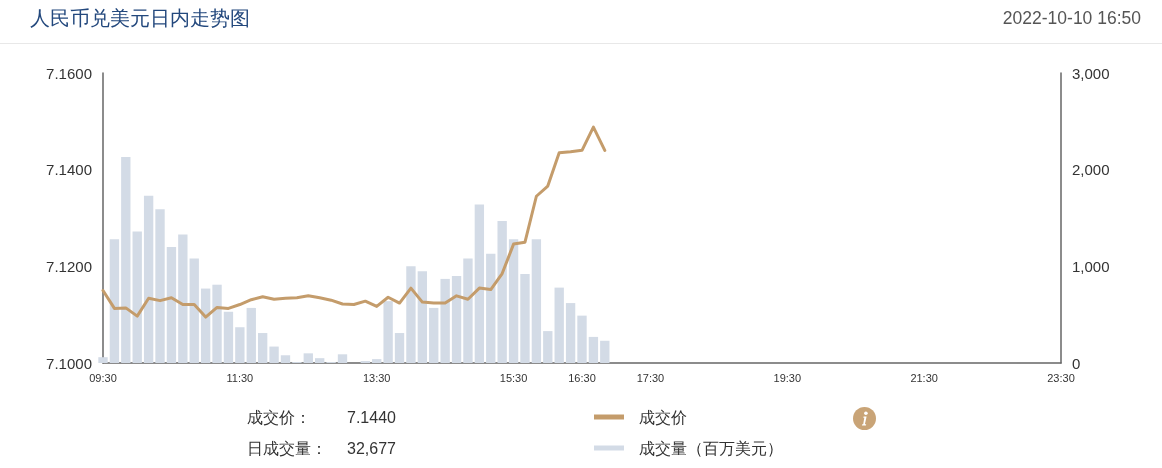  What do you see at coordinates (663, 417) in the screenshot?
I see `legend-label: 成交价` at bounding box center [663, 417].